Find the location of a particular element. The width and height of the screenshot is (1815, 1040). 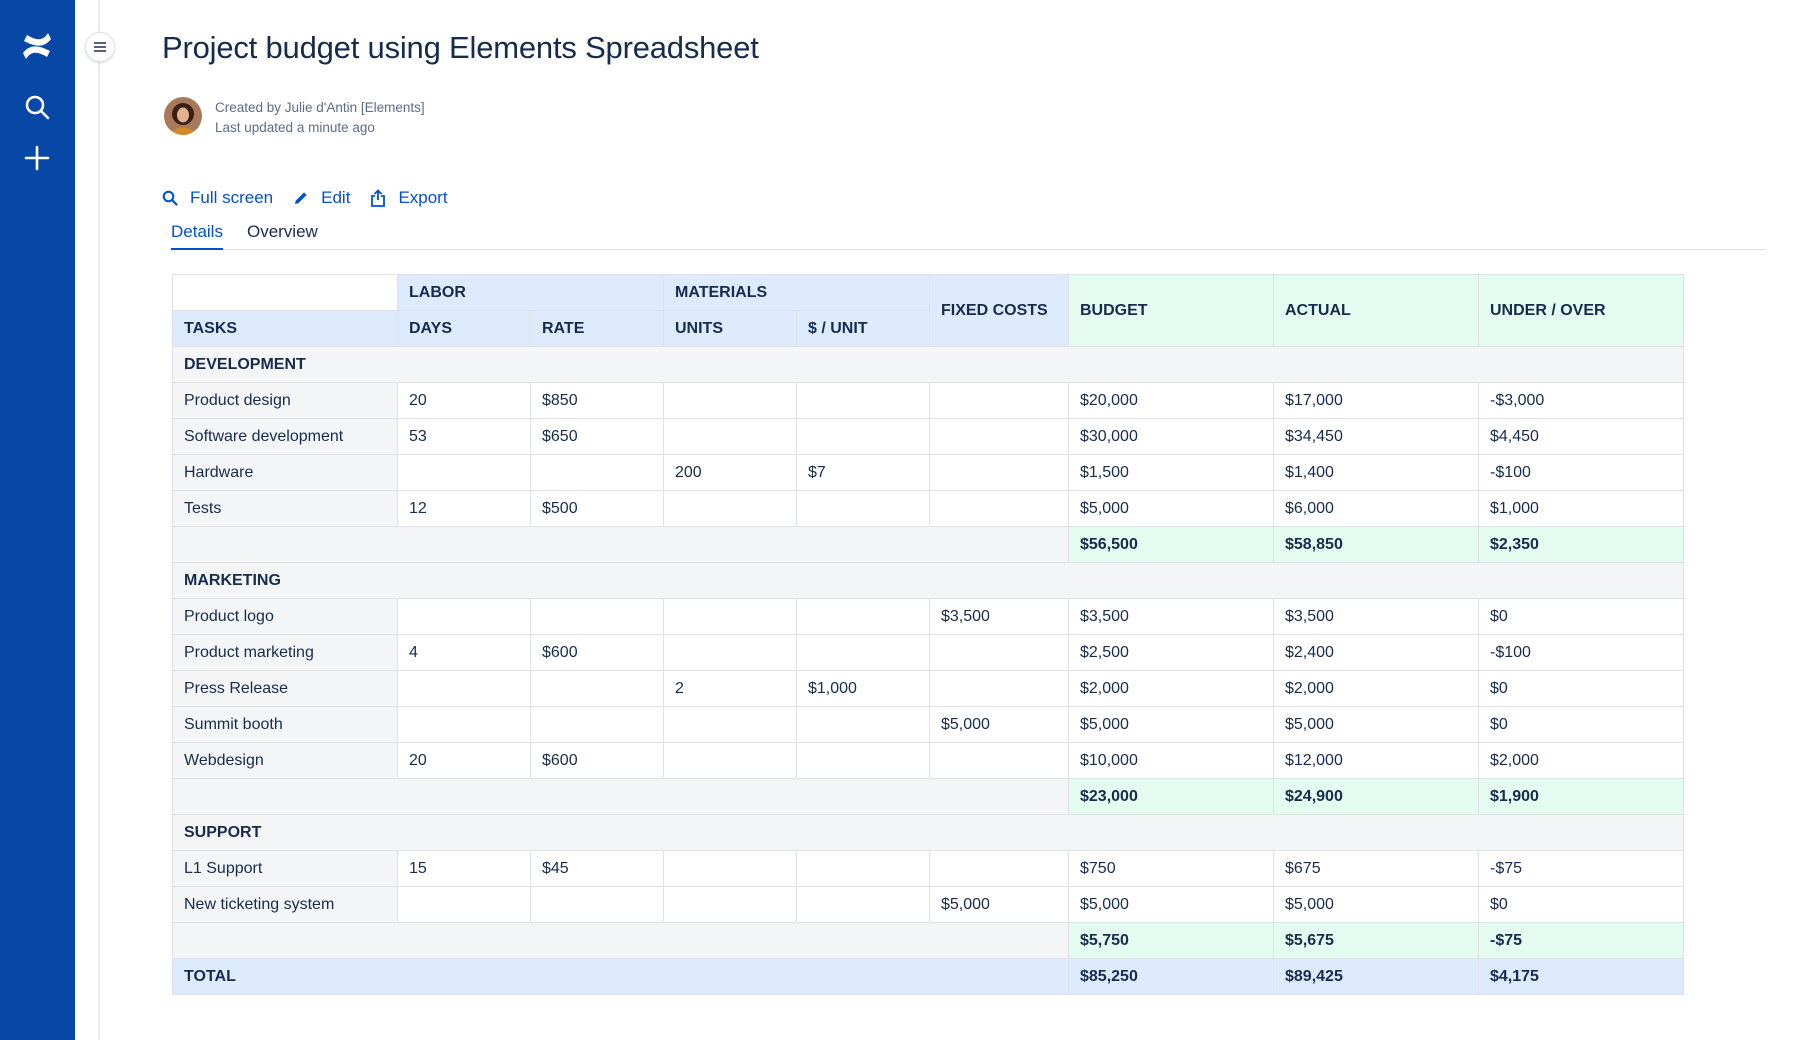

confluence-logo-icon is located at coordinates (37, 46).